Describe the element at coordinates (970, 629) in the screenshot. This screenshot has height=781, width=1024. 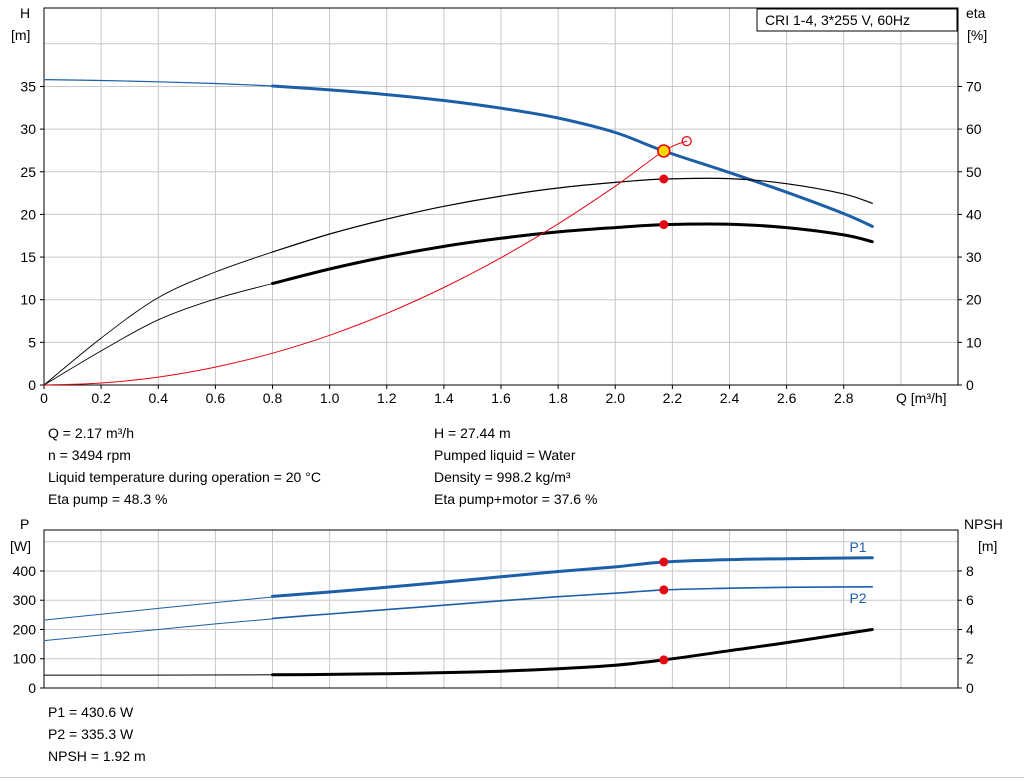
I see `y-tick-label-right: 4` at that location.